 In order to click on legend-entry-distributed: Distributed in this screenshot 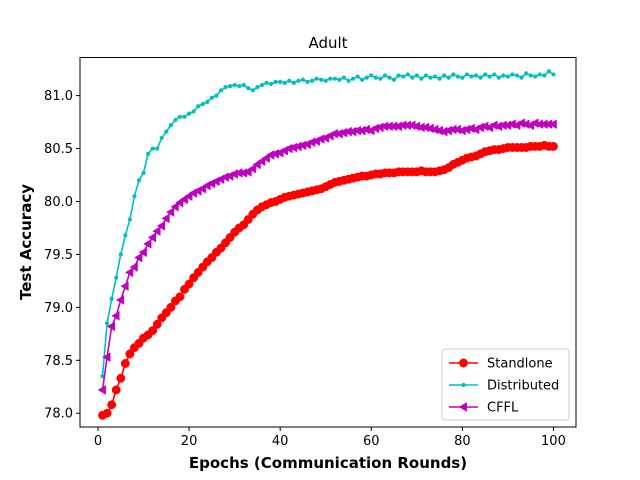, I will do `click(504, 386)`.